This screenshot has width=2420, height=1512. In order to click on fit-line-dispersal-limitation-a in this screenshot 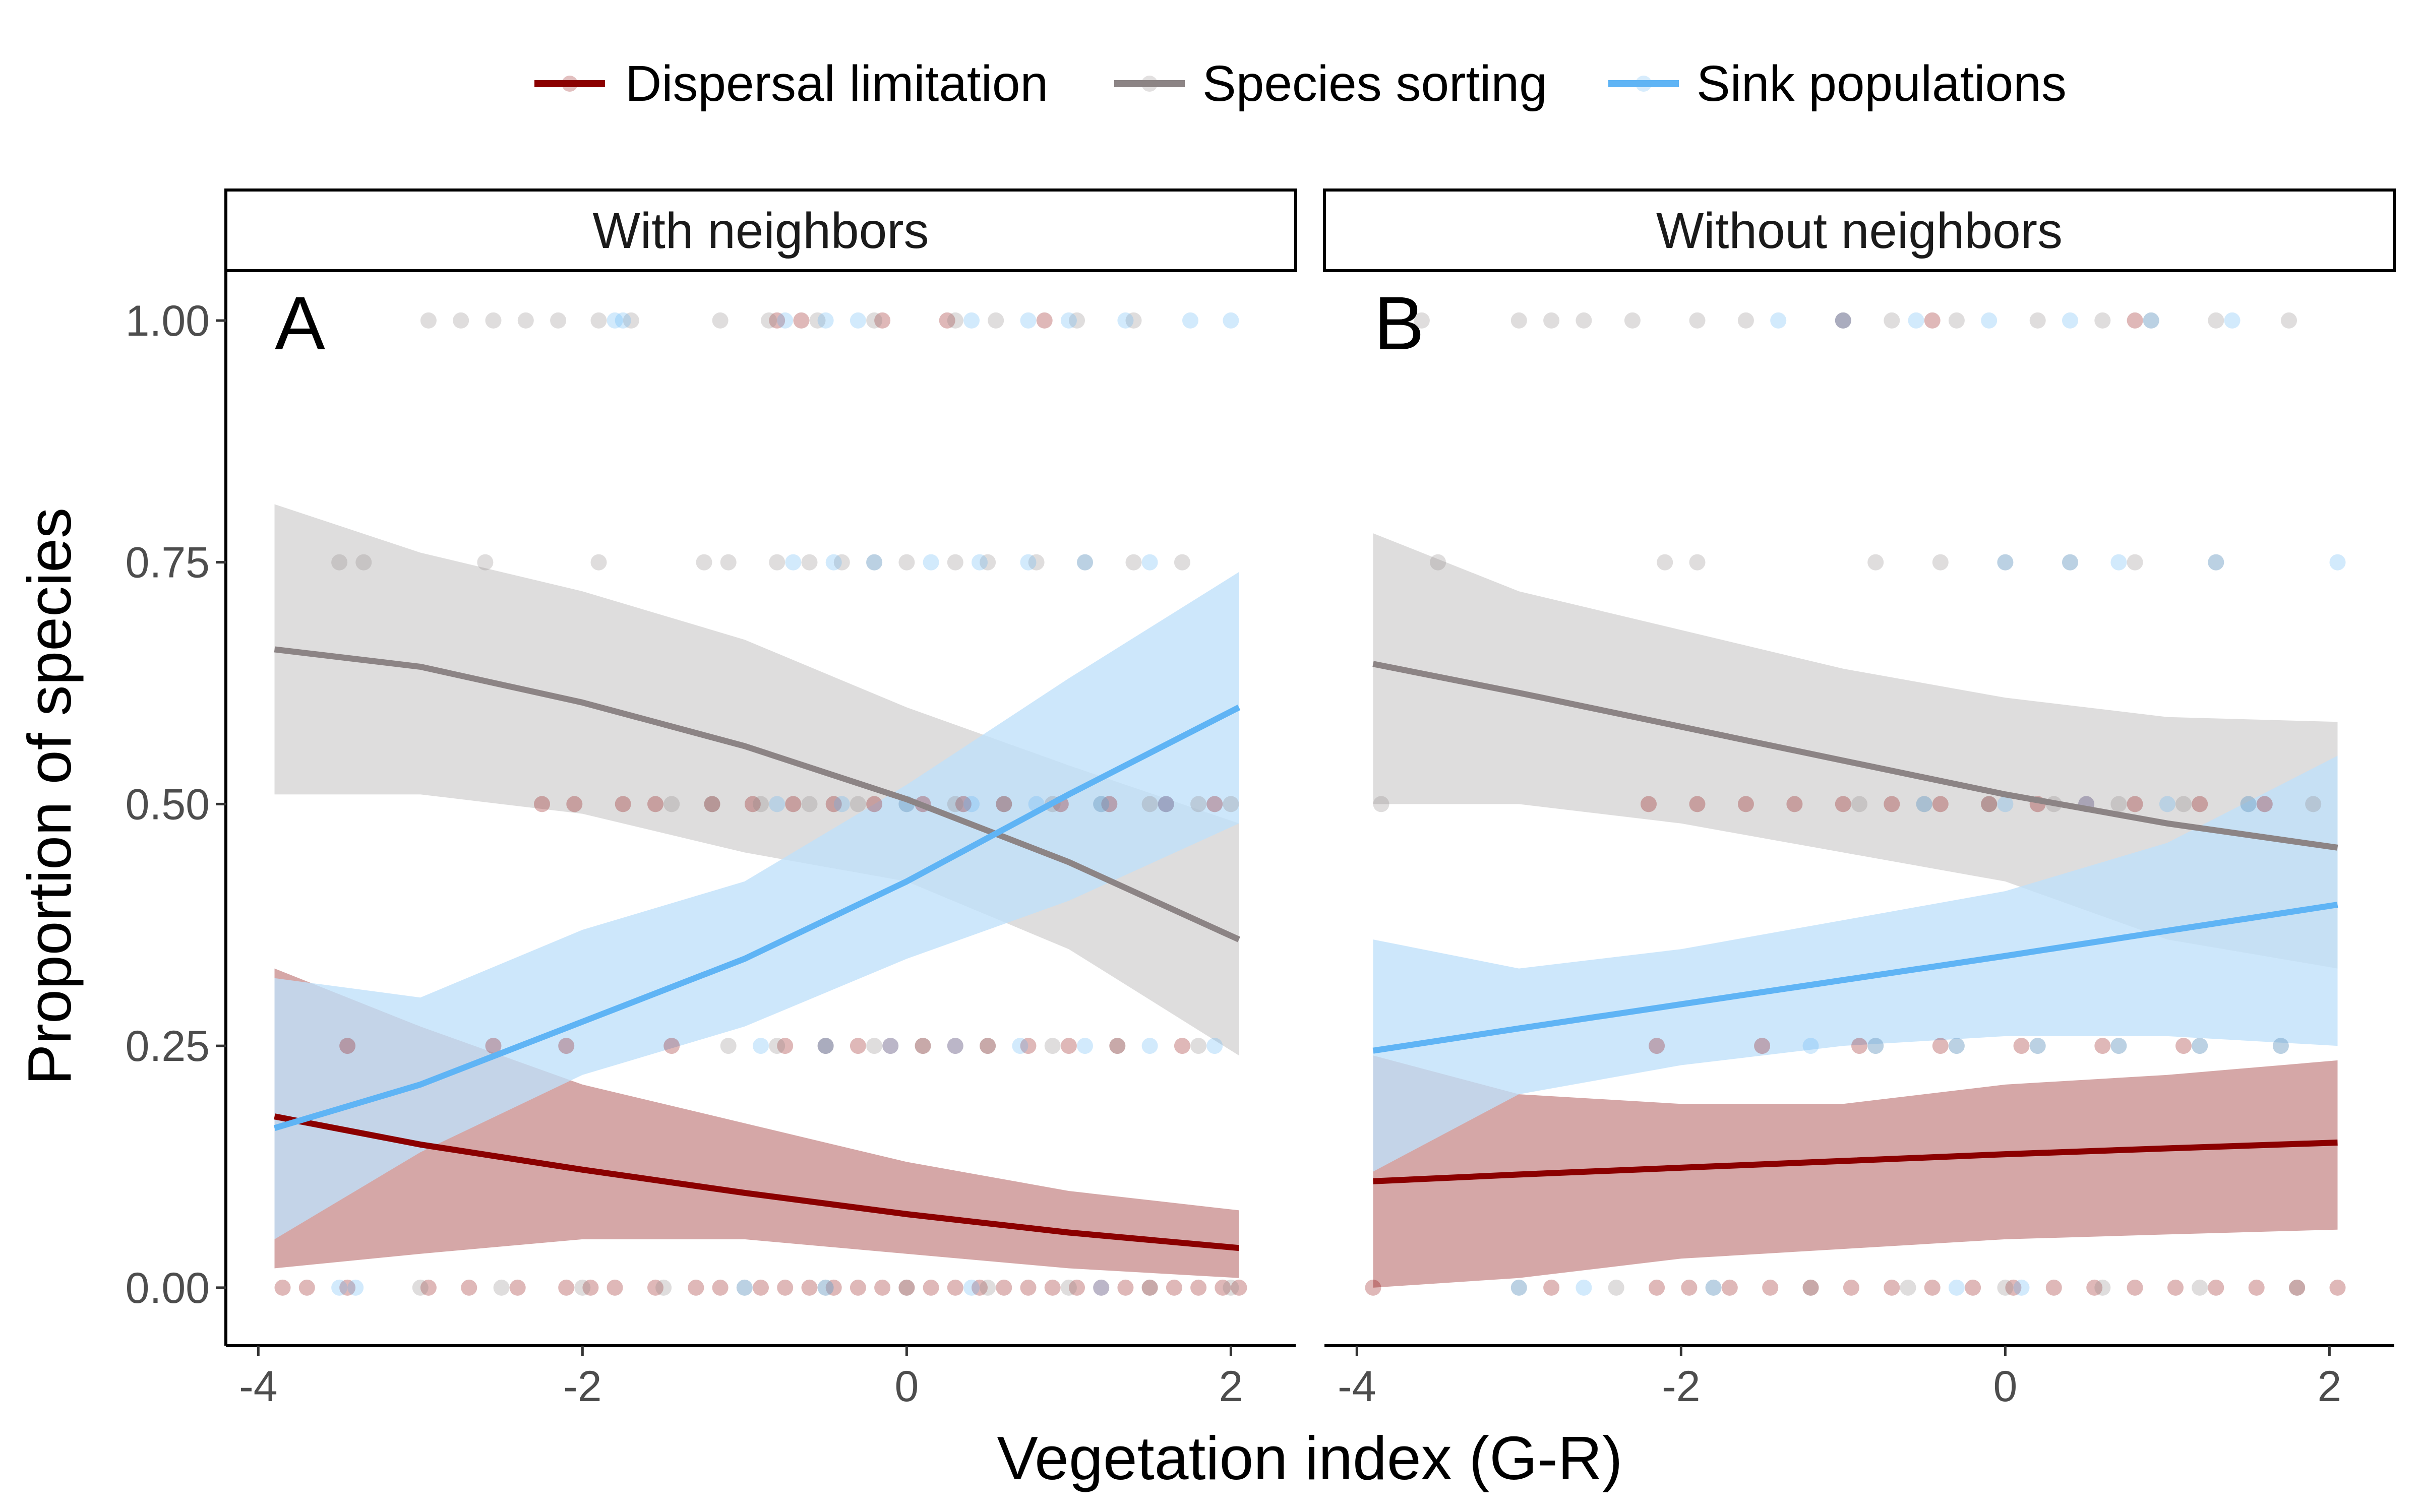, I will do `click(757, 1182)`.